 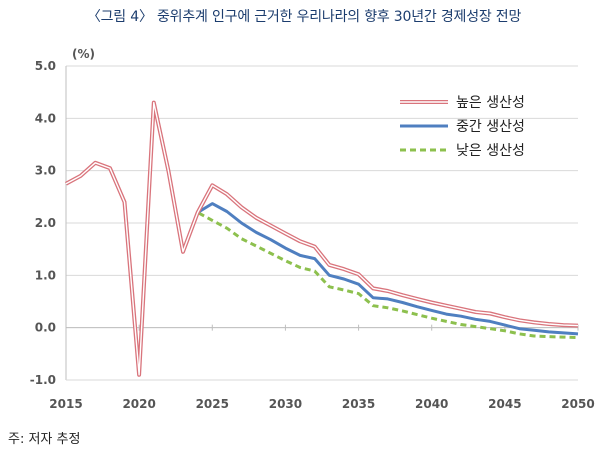 What do you see at coordinates (45, 171) in the screenshot?
I see `y-tick-label: 3.0` at bounding box center [45, 171].